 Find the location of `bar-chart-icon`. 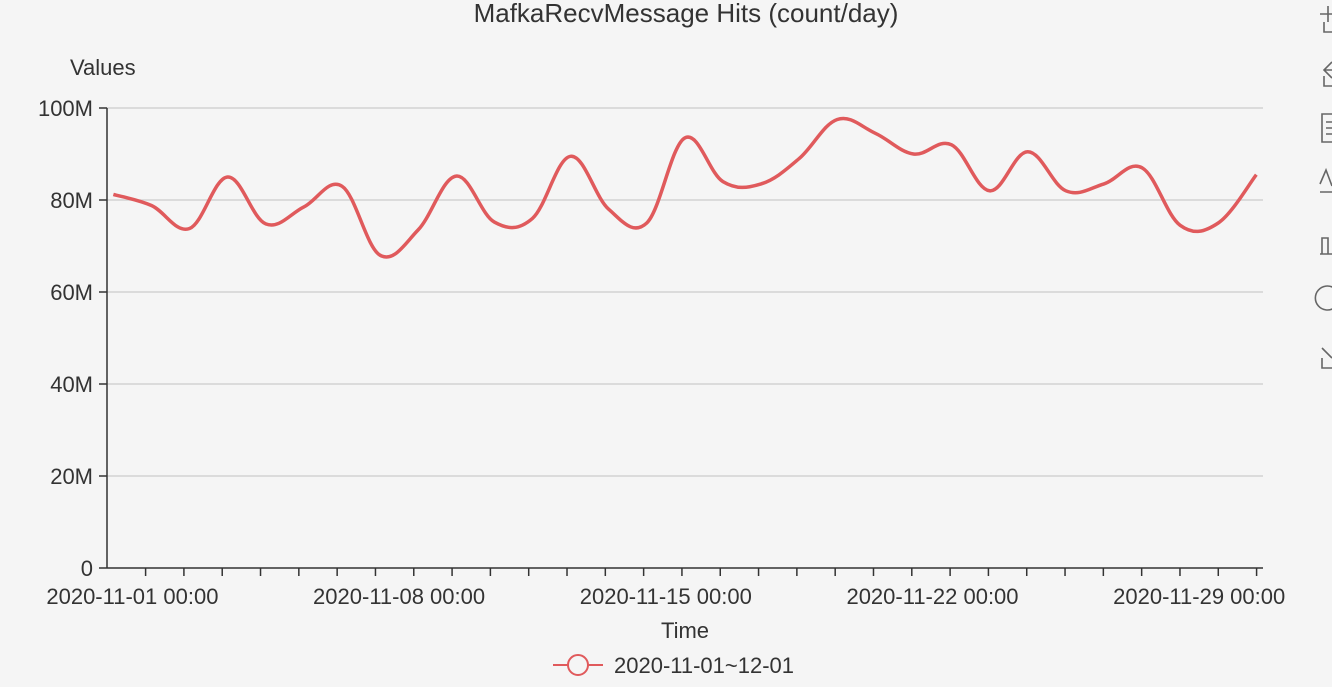

bar-chart-icon is located at coordinates (1326, 246).